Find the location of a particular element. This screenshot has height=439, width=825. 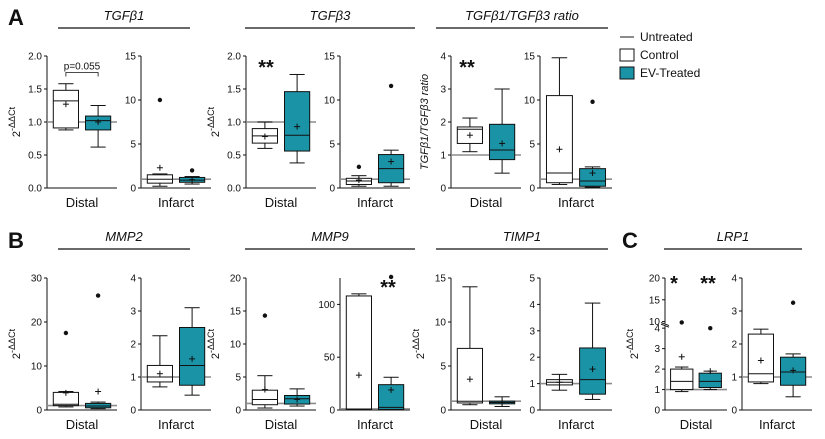

legend-item-control: Control is located at coordinates (649, 55).